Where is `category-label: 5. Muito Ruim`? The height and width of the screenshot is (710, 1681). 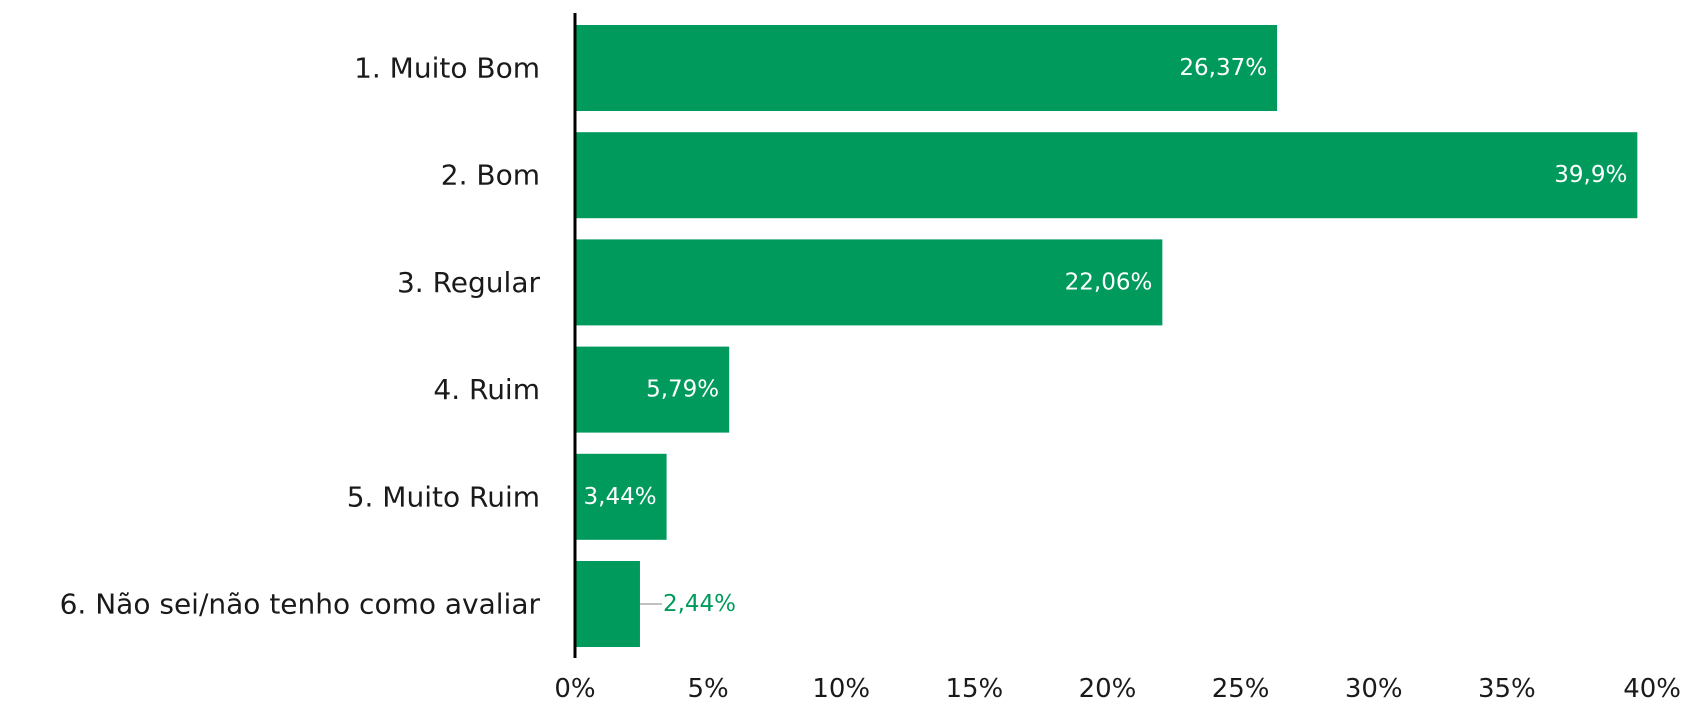 category-label: 5. Muito Ruim is located at coordinates (443, 496).